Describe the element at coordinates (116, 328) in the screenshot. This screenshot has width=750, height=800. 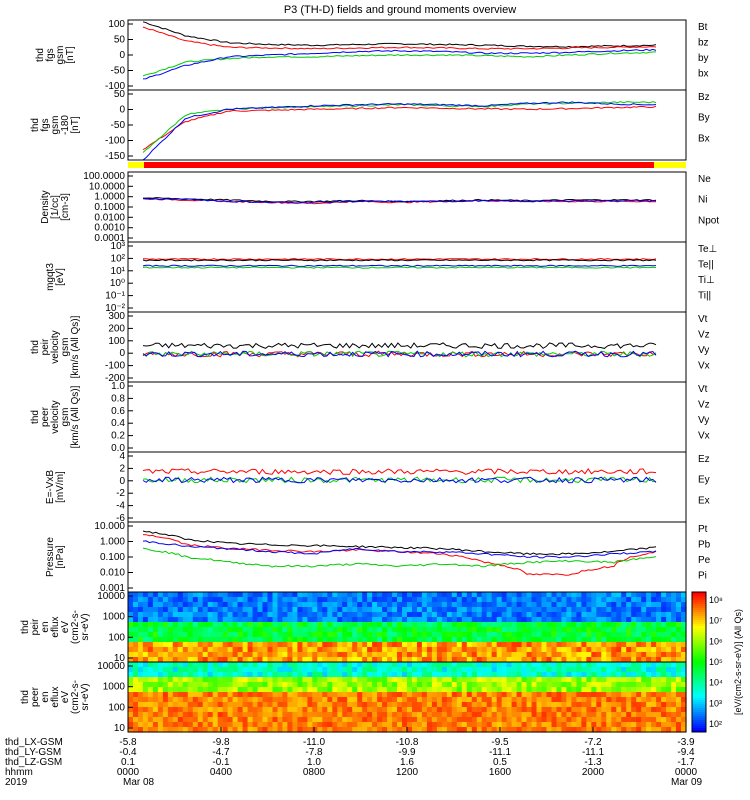
I see `y-tick-label: 200` at that location.